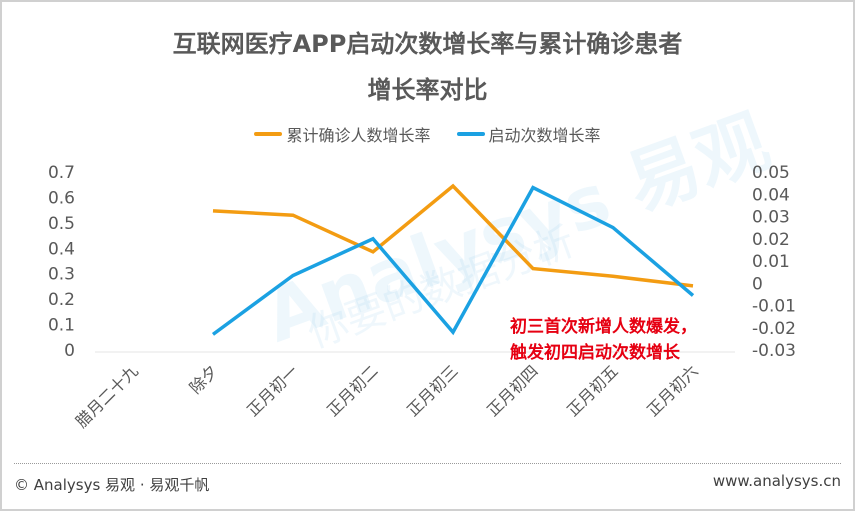 Image resolution: width=855 pixels, height=511 pixels. What do you see at coordinates (427, 463) in the screenshot?
I see `footer-divider` at bounding box center [427, 463].